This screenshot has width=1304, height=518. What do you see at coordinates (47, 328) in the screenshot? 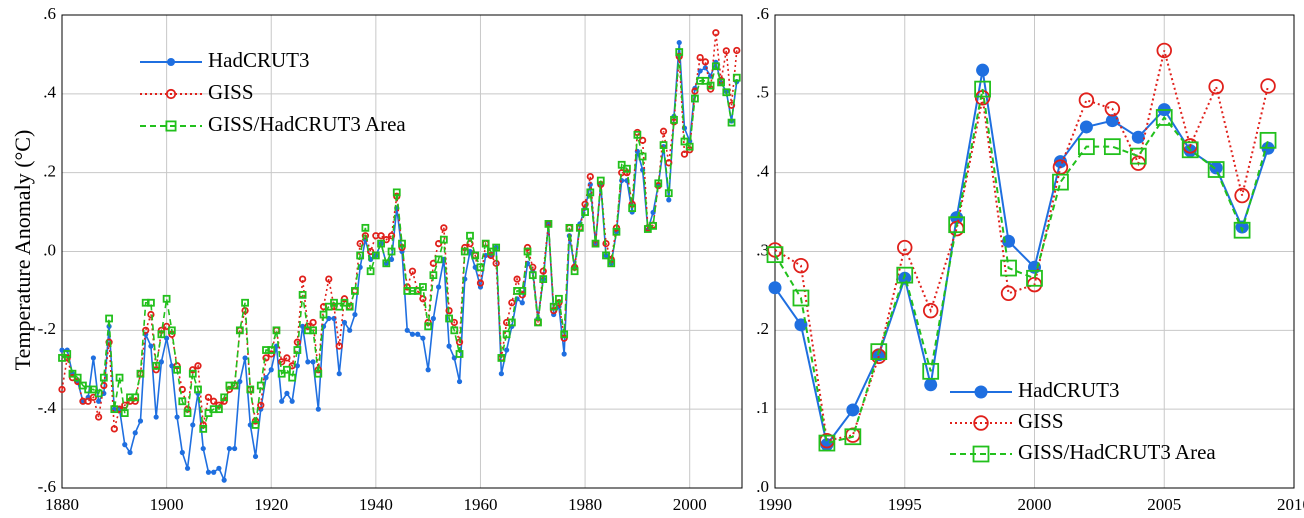
I see `y-tick-label: -.2` at bounding box center [47, 328].